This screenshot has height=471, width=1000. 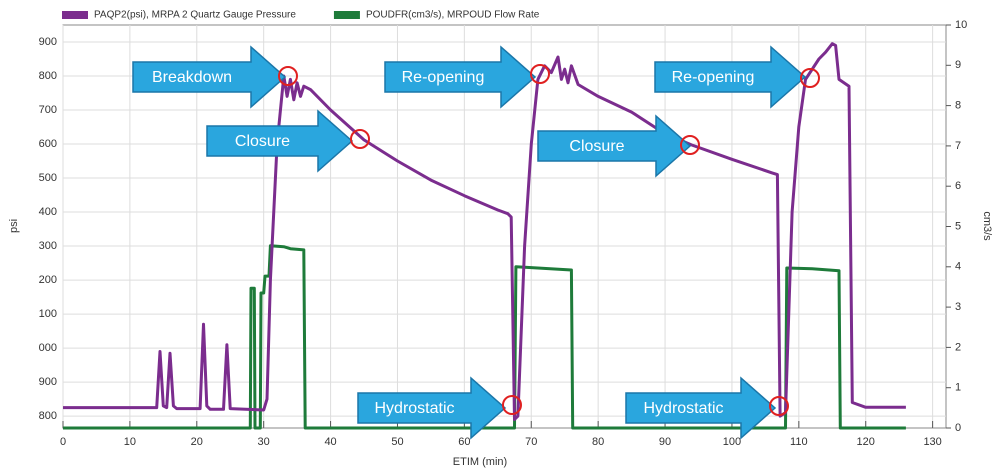 I want to click on x-tick-label: 70, so click(x=531, y=442).